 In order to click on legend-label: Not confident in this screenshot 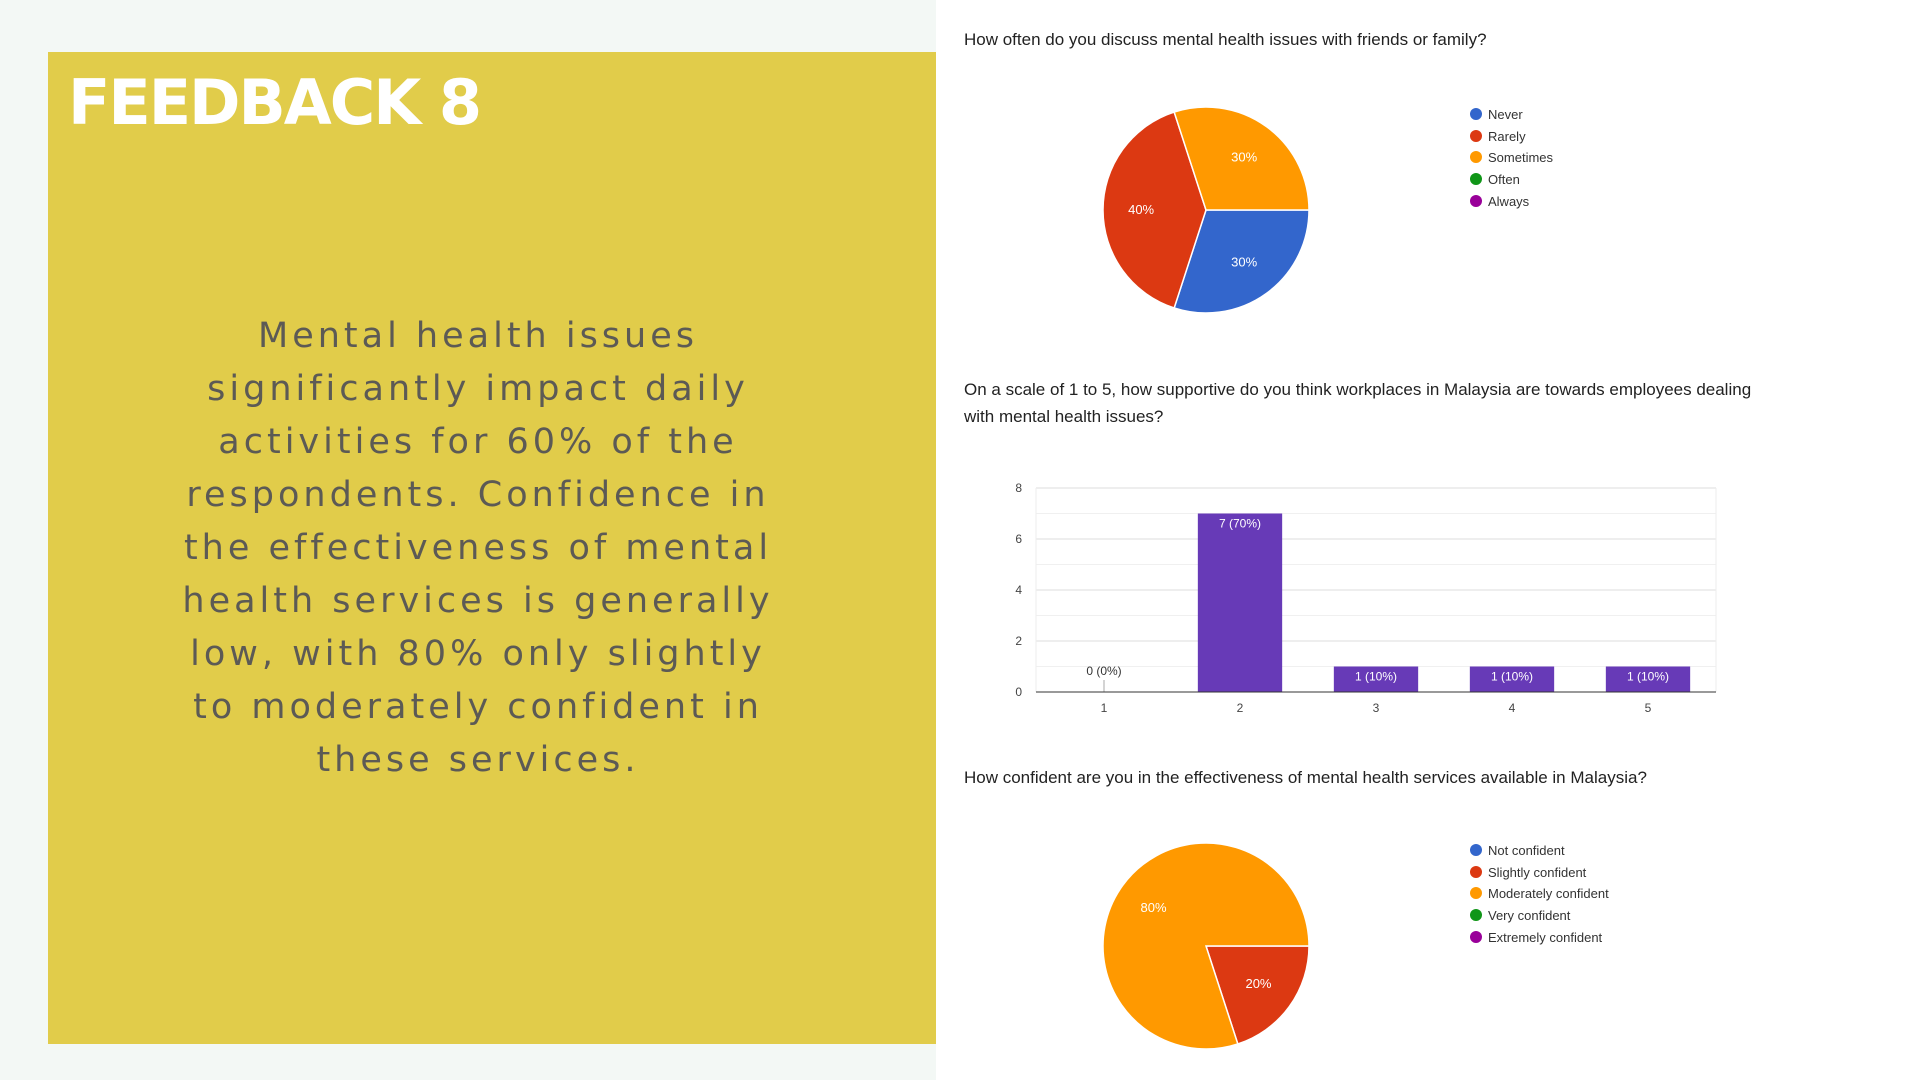, I will do `click(1526, 850)`.